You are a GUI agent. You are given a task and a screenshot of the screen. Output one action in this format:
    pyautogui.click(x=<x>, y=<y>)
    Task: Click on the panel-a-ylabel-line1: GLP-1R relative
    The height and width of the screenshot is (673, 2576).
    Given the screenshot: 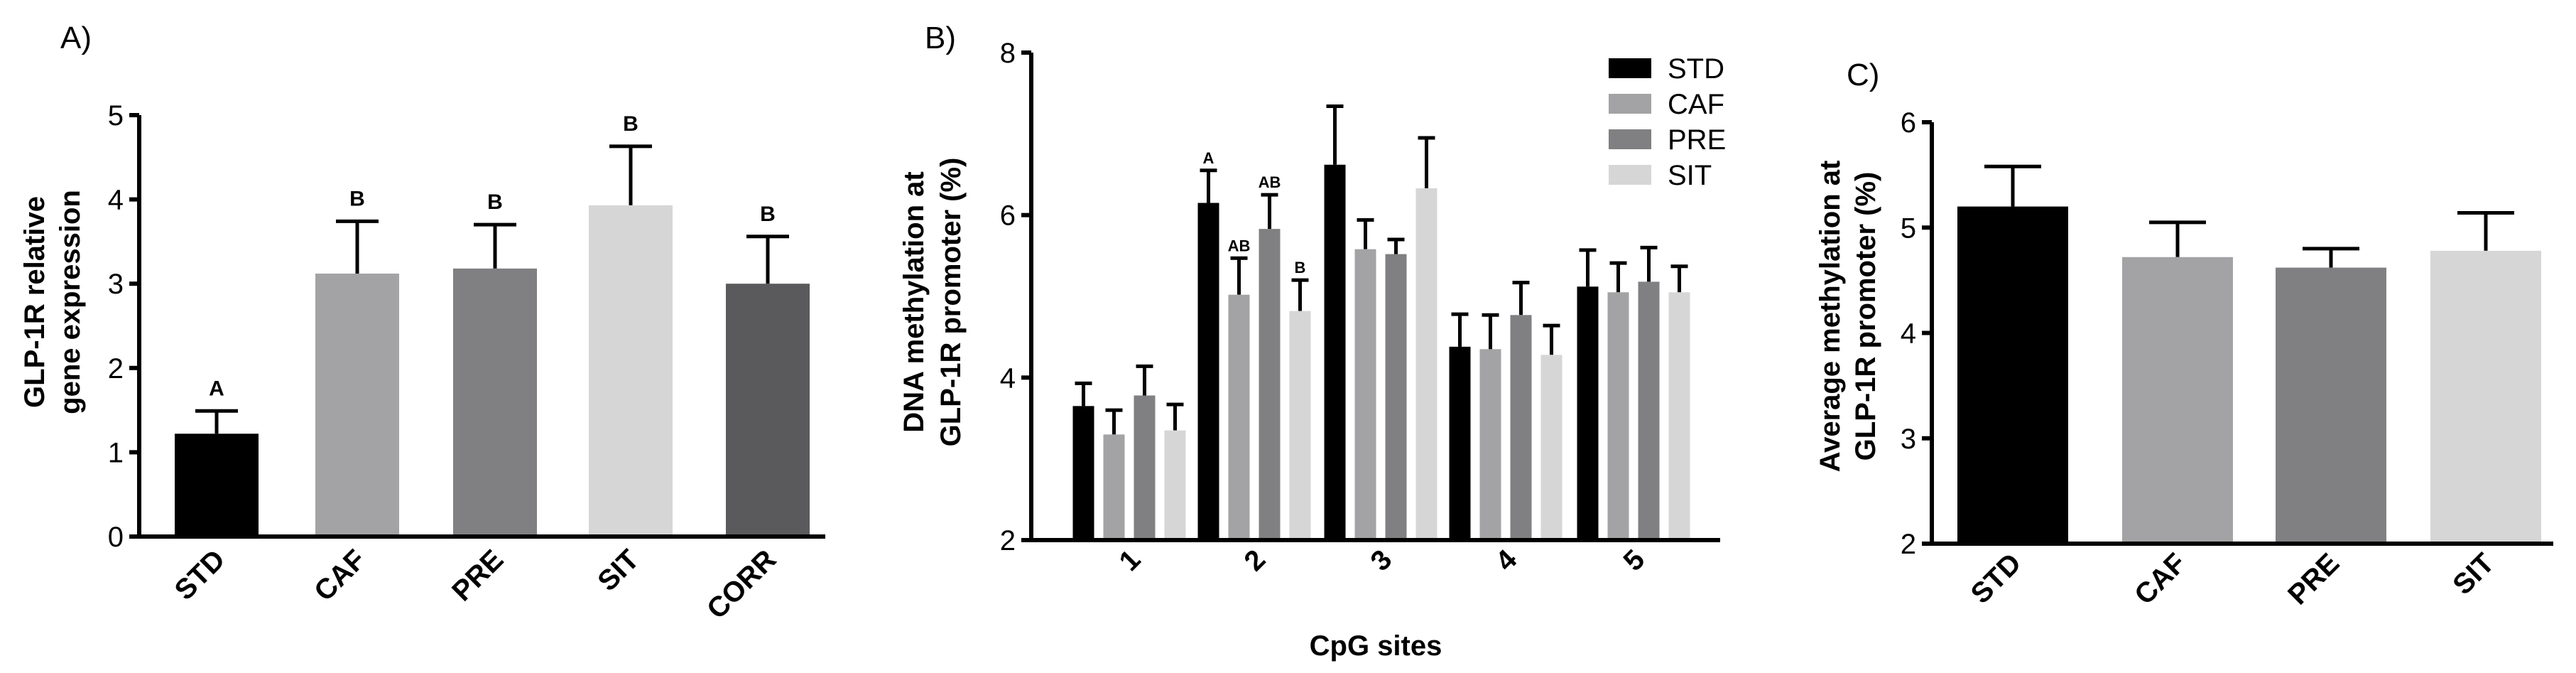 What is the action you would take?
    pyautogui.click(x=35, y=302)
    